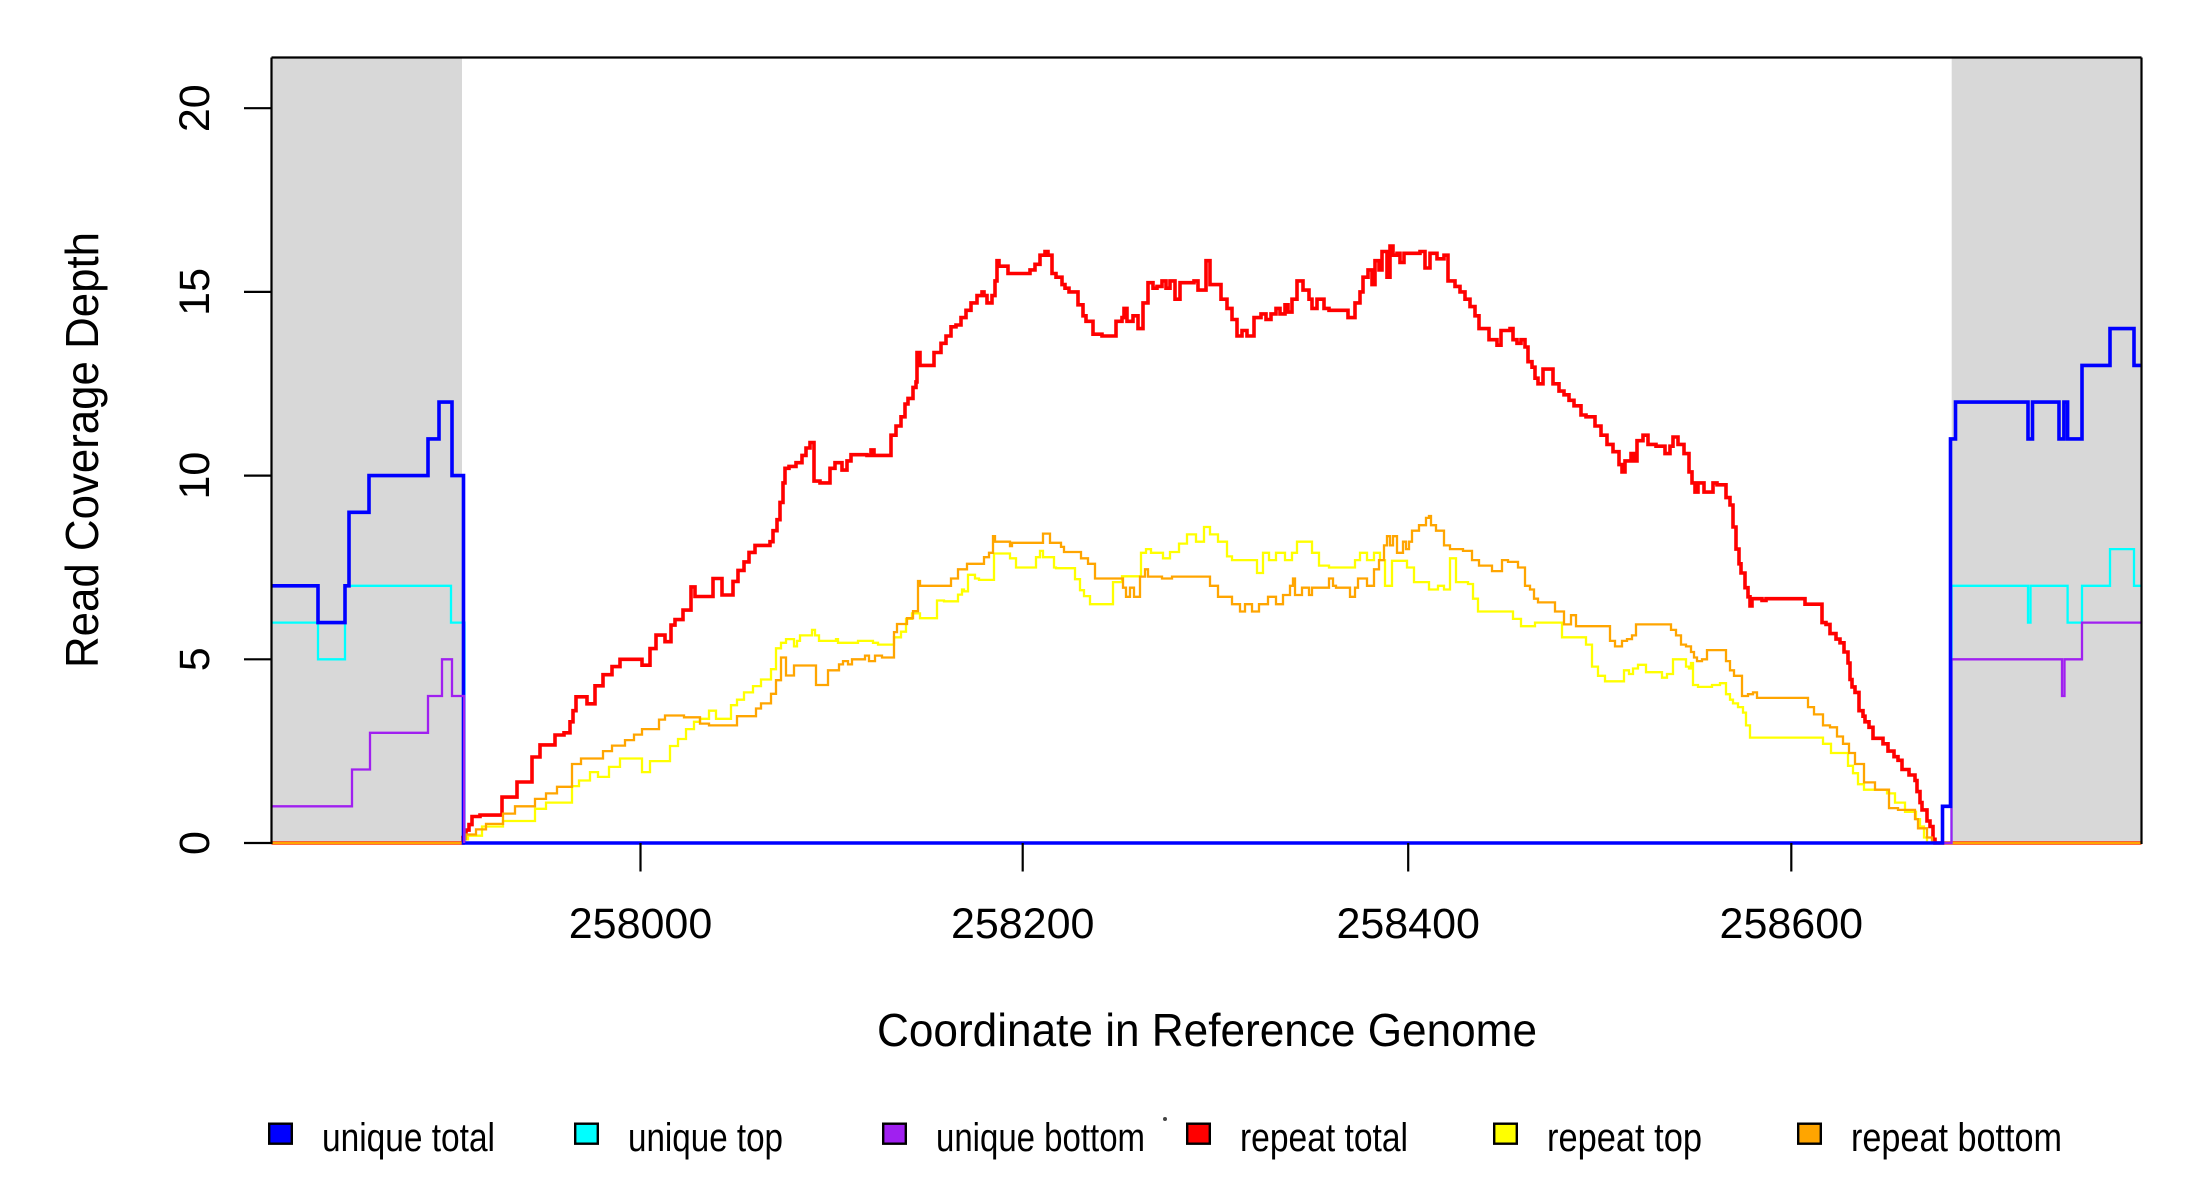 Image resolution: width=2200 pixels, height=1200 pixels. I want to click on svg-text: 258200, so click(1023, 924).